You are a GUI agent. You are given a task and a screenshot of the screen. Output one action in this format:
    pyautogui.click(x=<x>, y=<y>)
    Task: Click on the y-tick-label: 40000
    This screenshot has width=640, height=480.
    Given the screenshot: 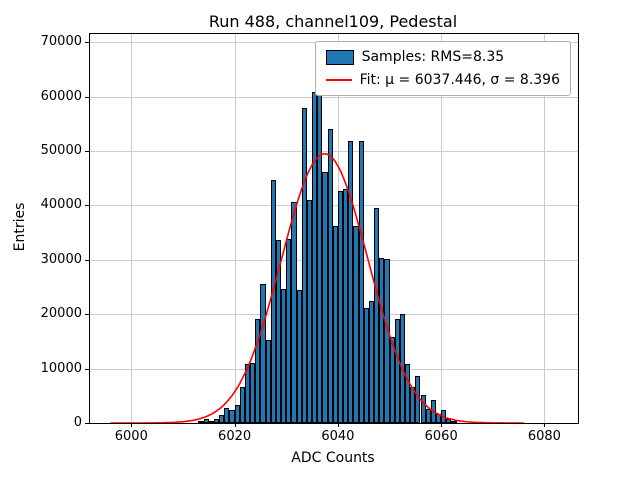 What is the action you would take?
    pyautogui.click(x=61, y=205)
    